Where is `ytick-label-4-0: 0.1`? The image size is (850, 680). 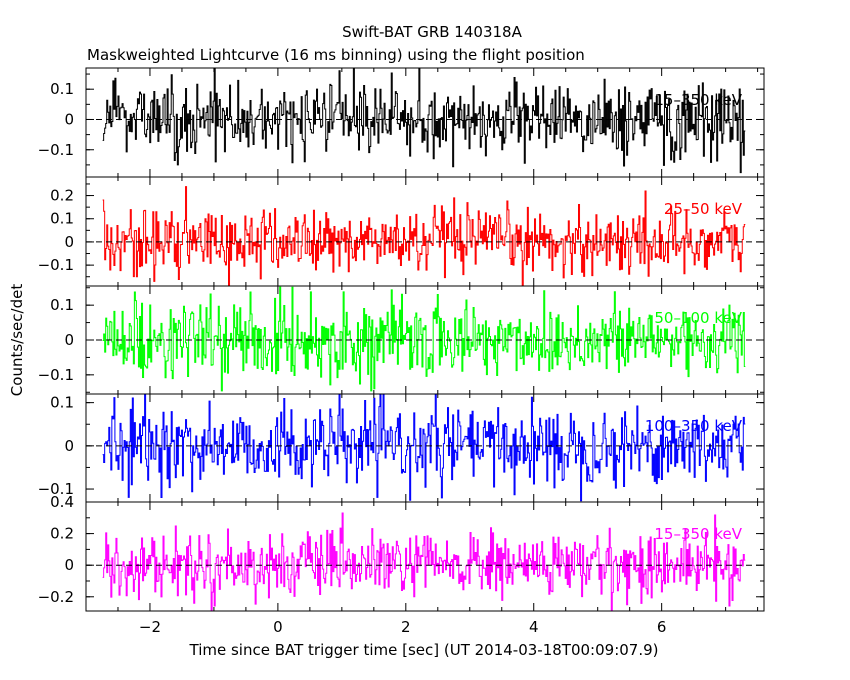 ytick-label-4-0: 0.1 is located at coordinates (62, 403).